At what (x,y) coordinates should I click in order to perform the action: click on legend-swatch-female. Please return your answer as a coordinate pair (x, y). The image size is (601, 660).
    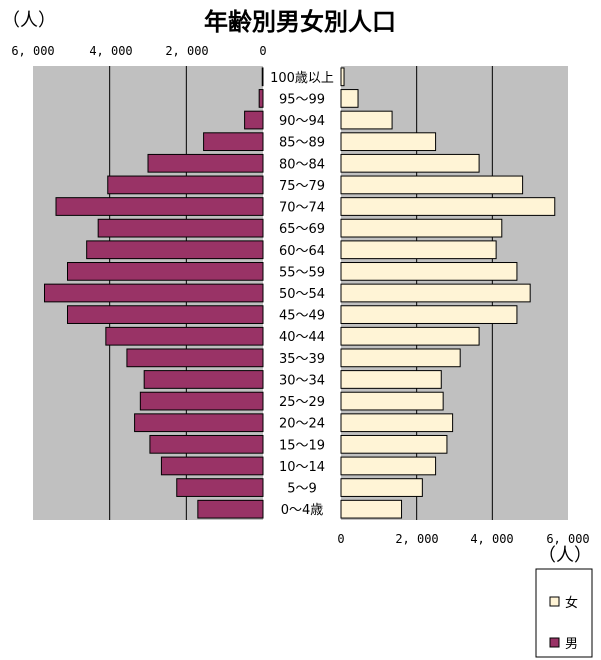
    Looking at the image, I should click on (554, 601).